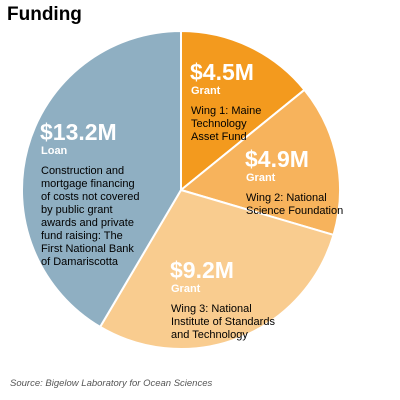 This screenshot has height=400, width=400. I want to click on slice-description-line: Science Foundation, so click(294, 211).